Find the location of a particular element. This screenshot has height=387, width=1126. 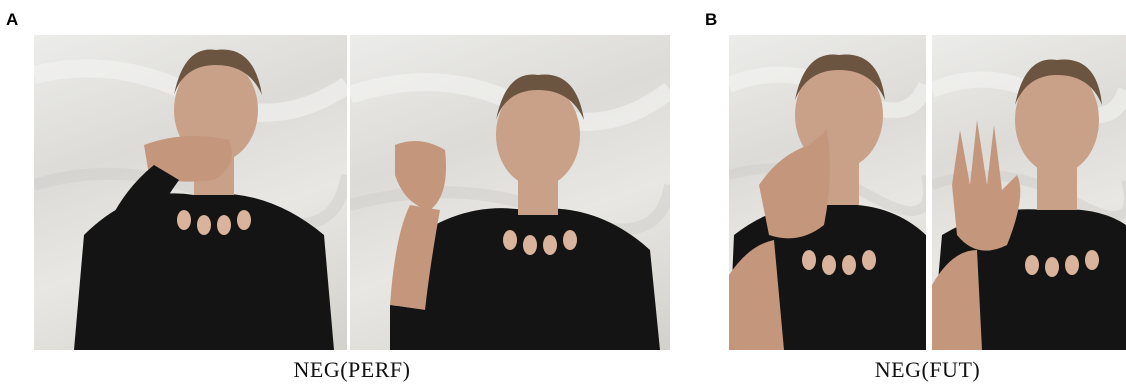

panel-letter-a: A is located at coordinates (12, 19).